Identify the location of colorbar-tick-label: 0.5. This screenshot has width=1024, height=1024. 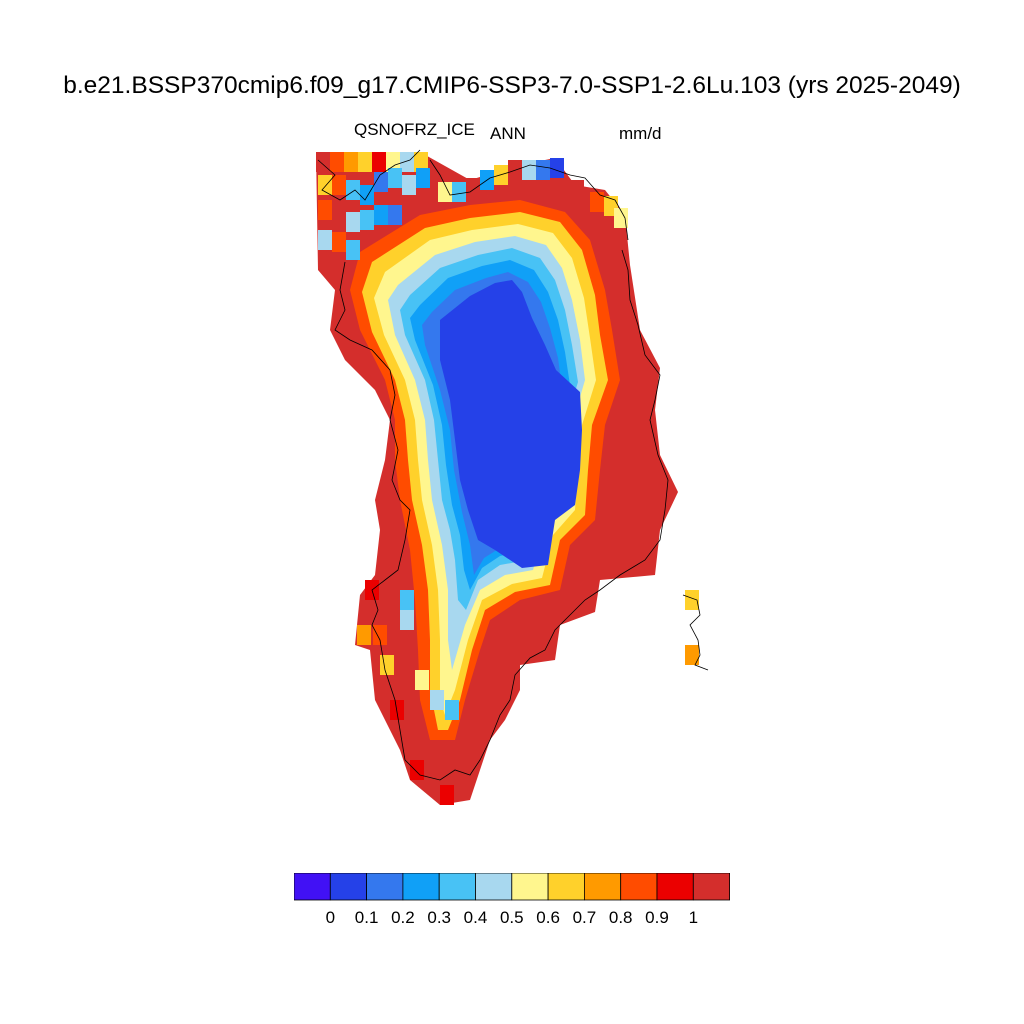
(511, 917).